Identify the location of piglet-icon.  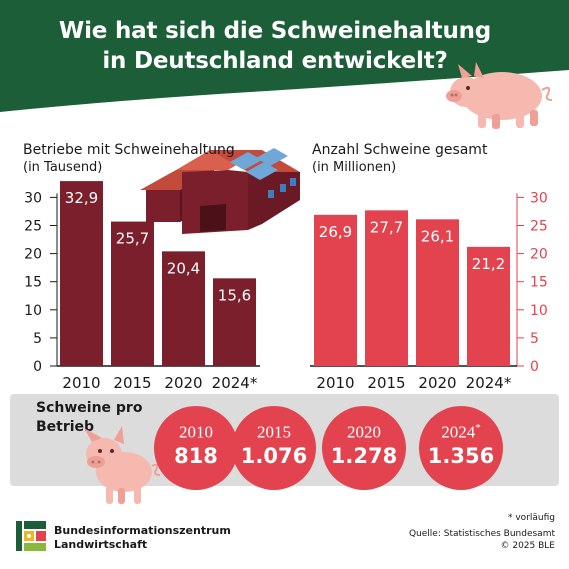
(122, 465).